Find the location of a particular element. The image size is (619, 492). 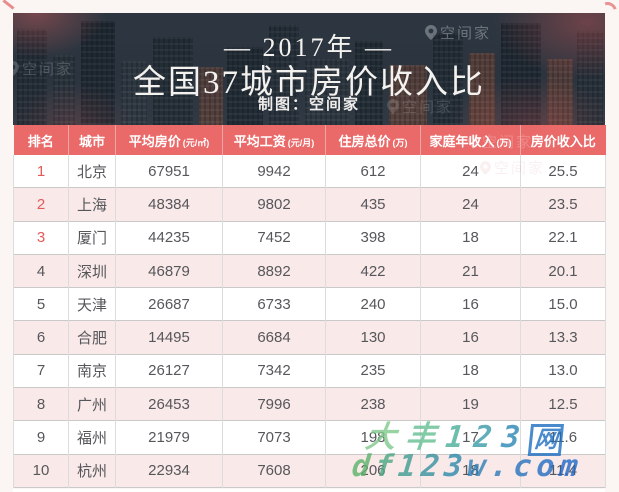

value-cell: 26687 is located at coordinates (169, 304).